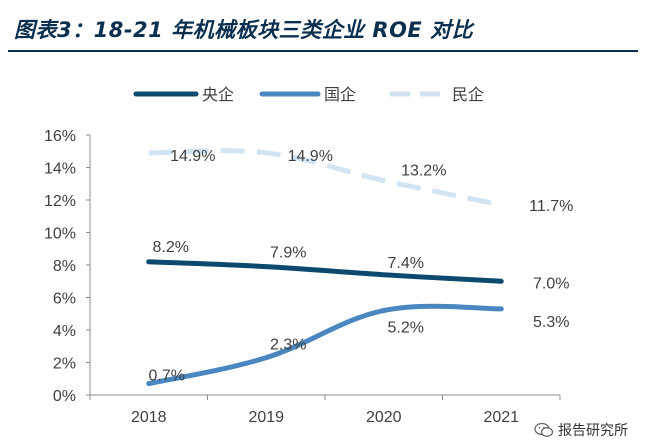 This screenshot has width=646, height=448. What do you see at coordinates (406, 328) in the screenshot?
I see `data-label: 5.2%` at bounding box center [406, 328].